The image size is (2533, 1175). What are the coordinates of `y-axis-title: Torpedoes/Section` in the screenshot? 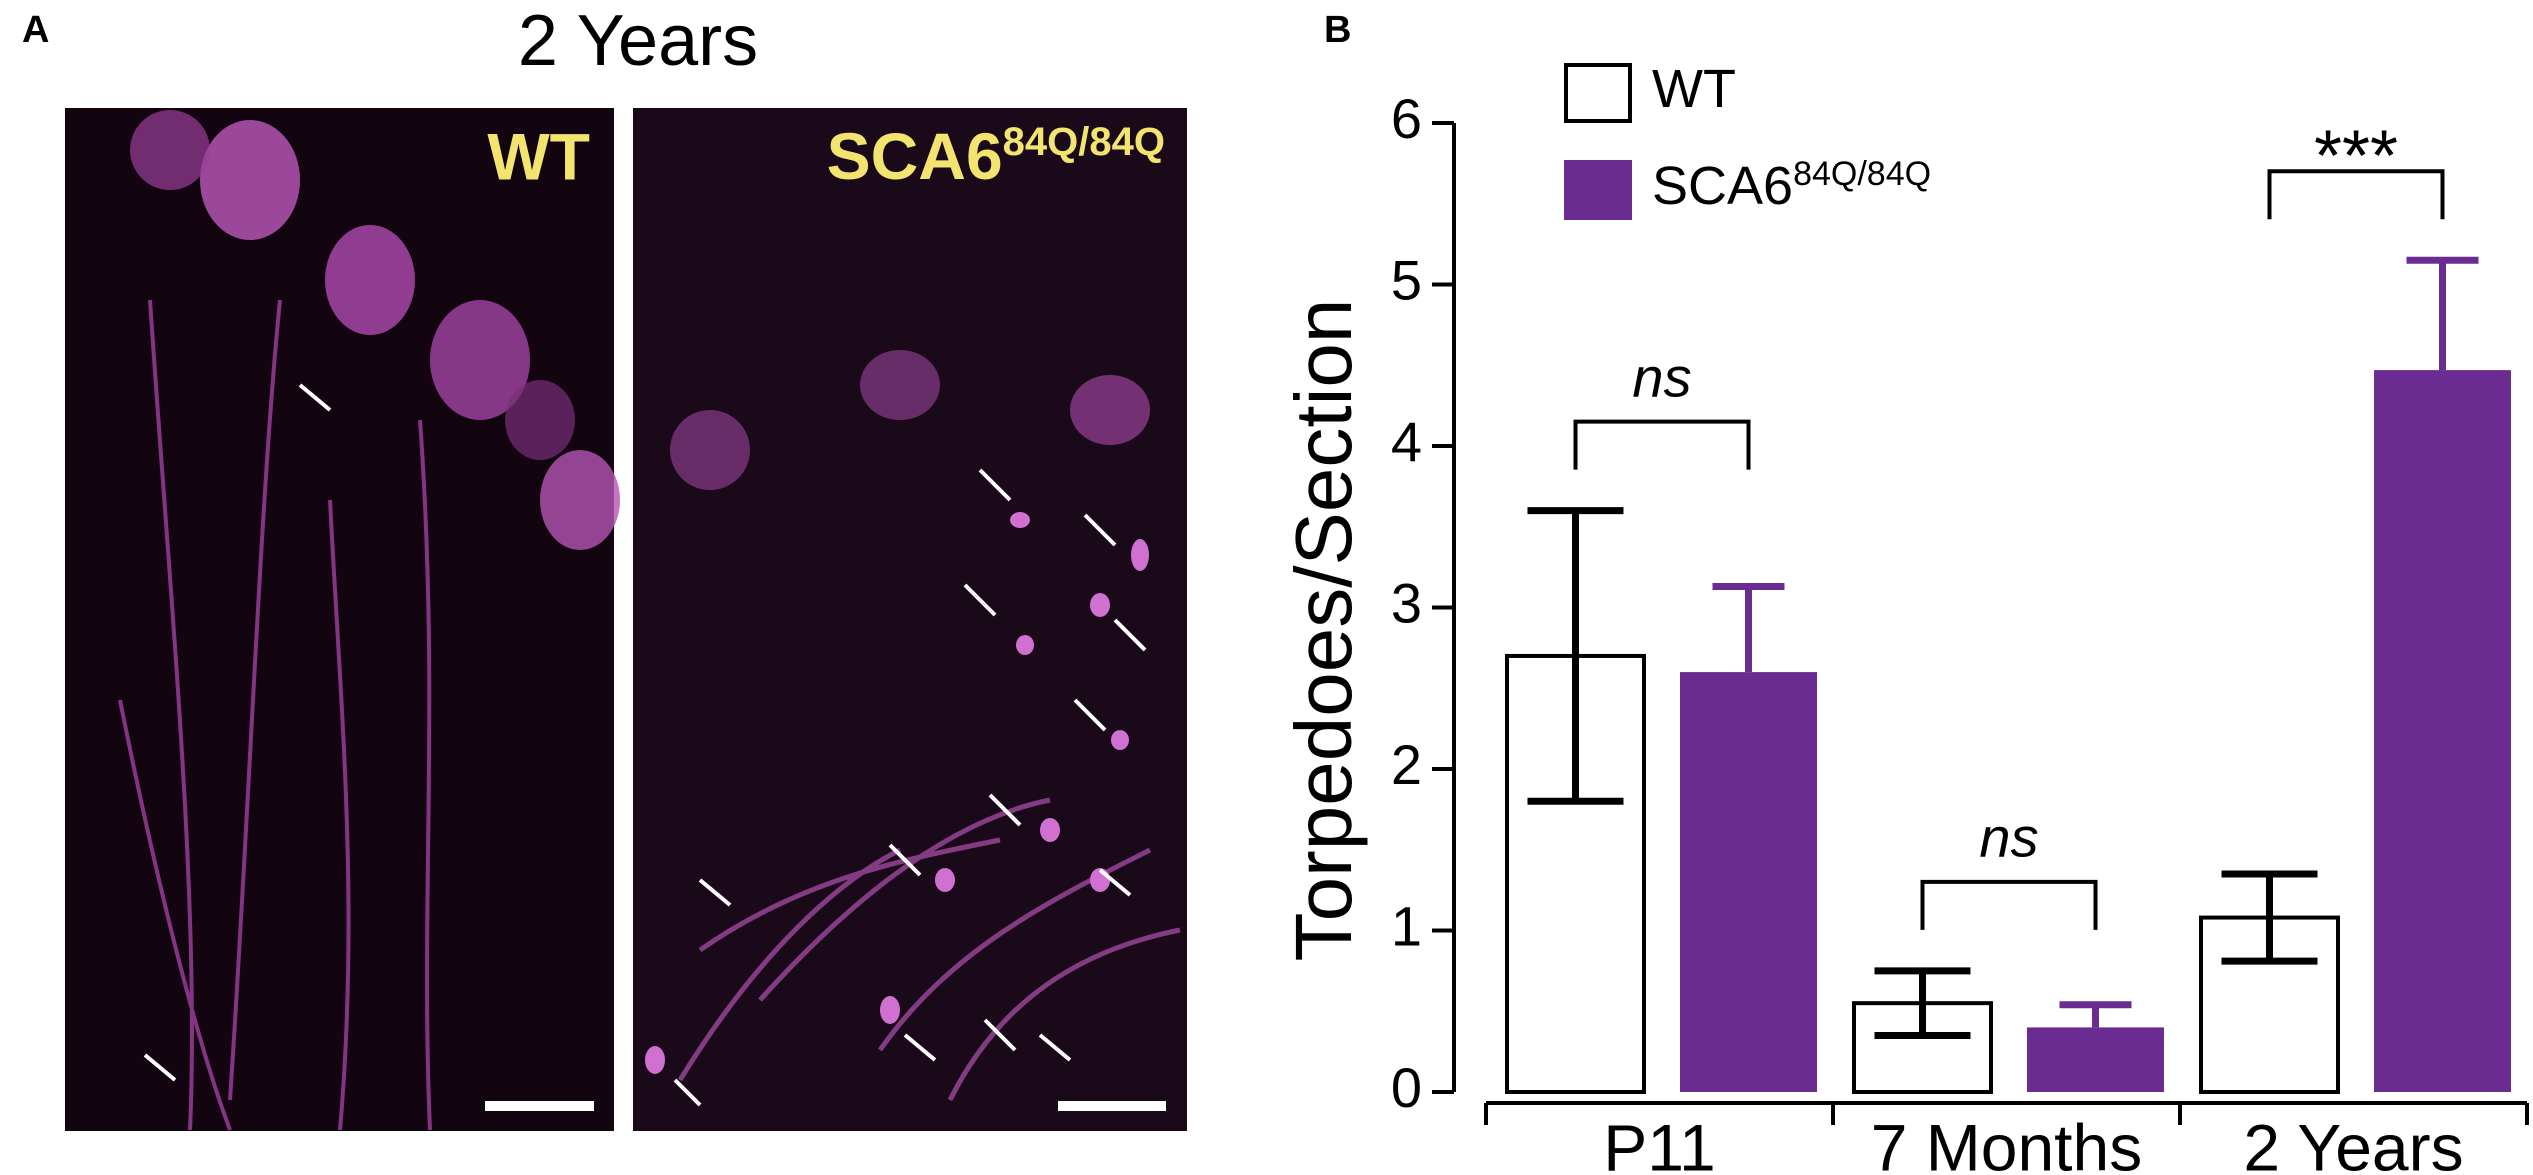 It's located at (1323, 630).